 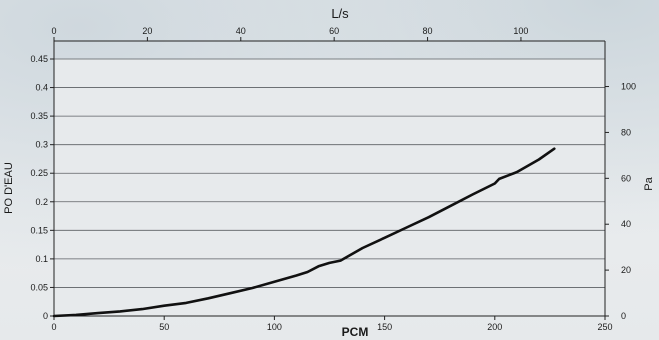 I want to click on y2-tick-label: 20, so click(x=626, y=270).